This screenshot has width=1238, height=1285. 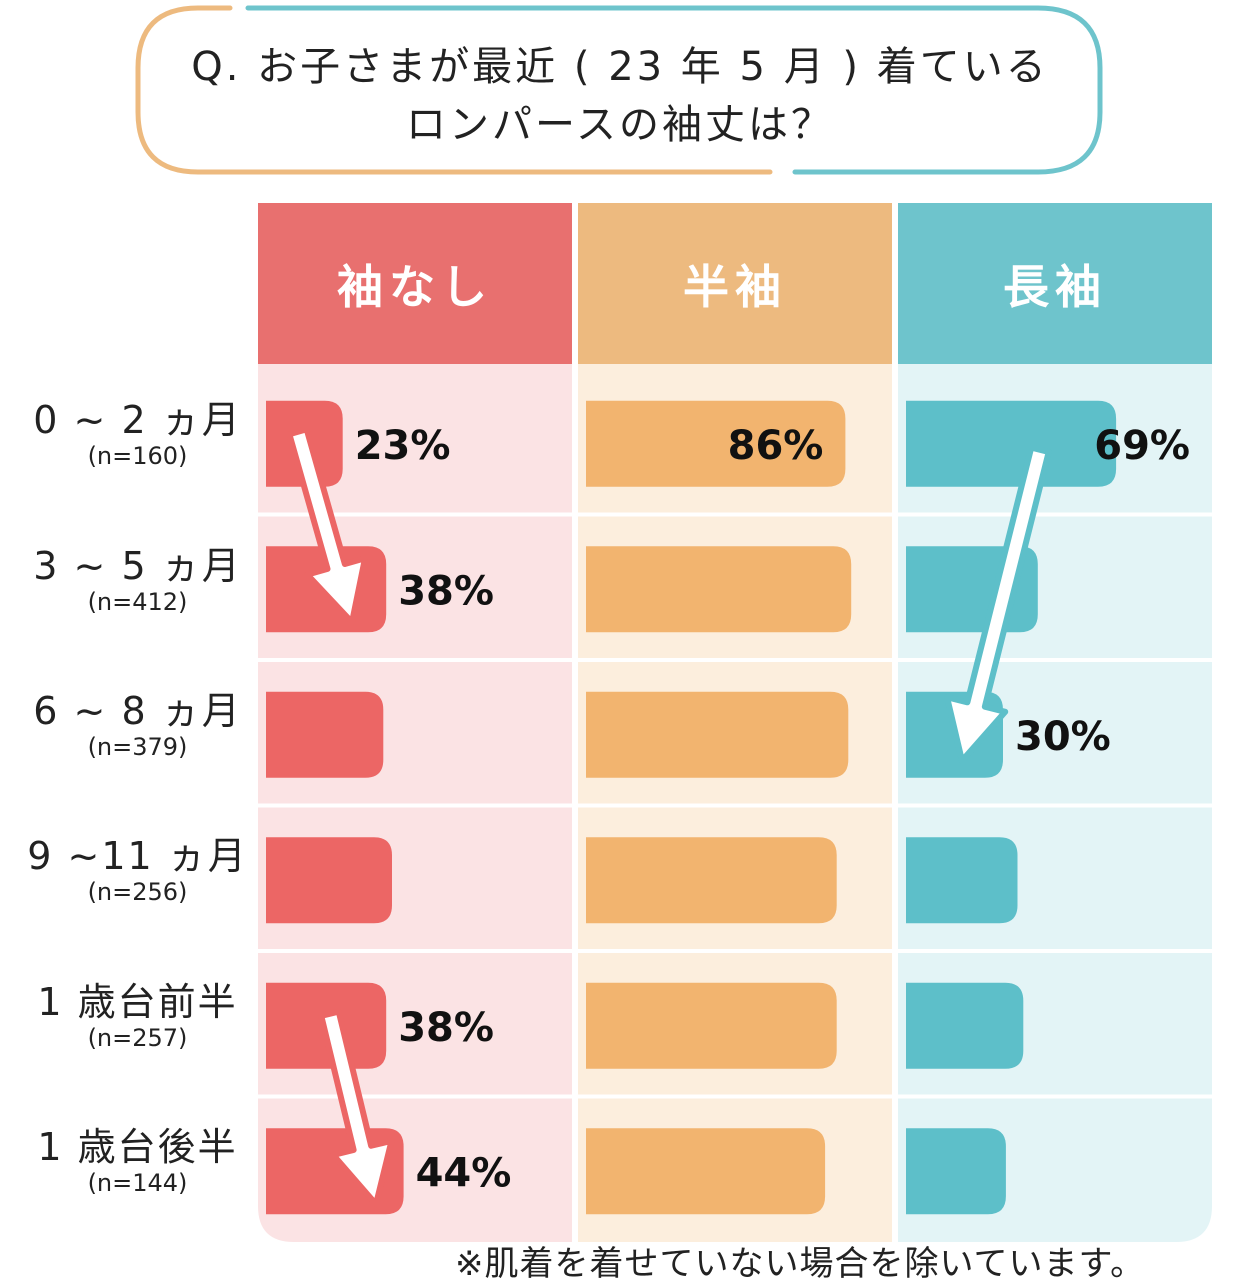 I want to click on row-sample-size: (n=379), so click(x=137, y=746).